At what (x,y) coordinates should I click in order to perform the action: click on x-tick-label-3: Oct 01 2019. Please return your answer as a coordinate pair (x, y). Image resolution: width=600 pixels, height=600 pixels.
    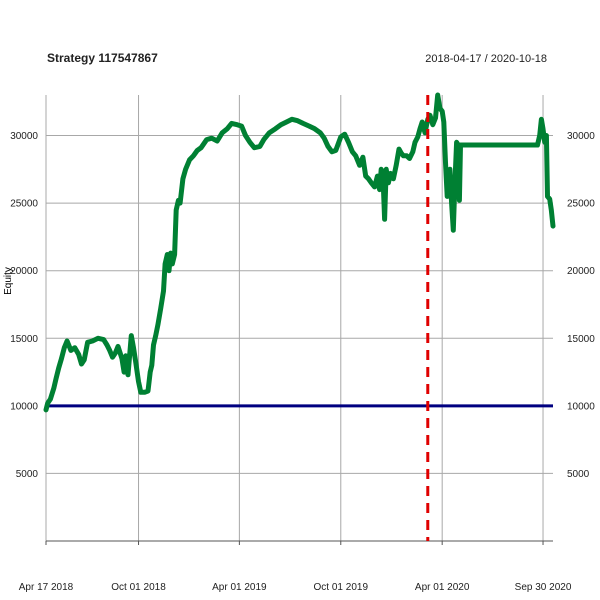
    Looking at the image, I should click on (341, 587).